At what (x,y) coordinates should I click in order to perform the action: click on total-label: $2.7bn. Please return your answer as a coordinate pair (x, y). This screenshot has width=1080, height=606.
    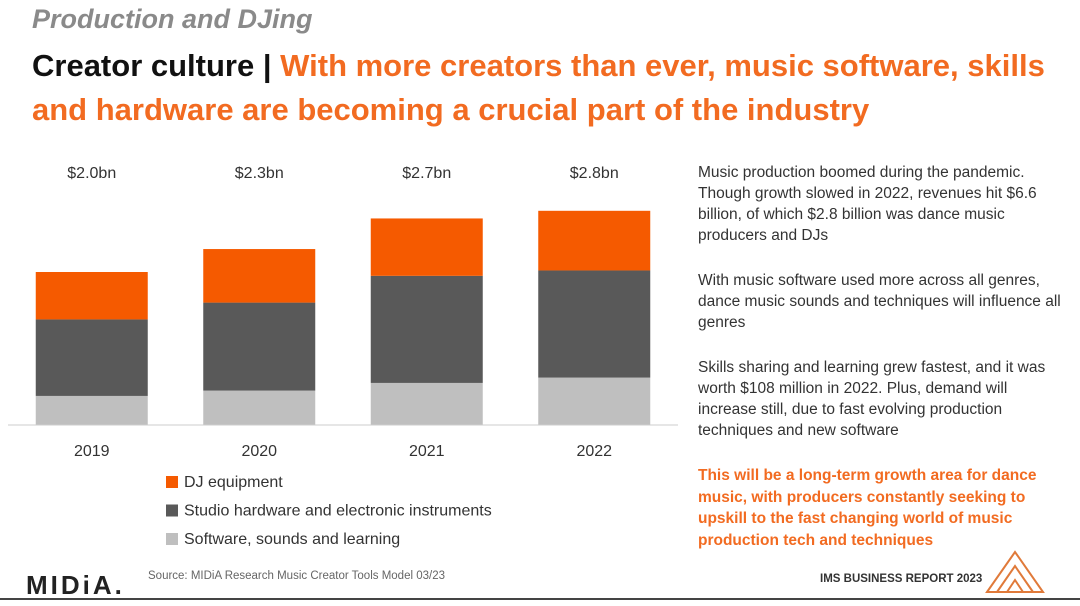
    Looking at the image, I should click on (426, 173).